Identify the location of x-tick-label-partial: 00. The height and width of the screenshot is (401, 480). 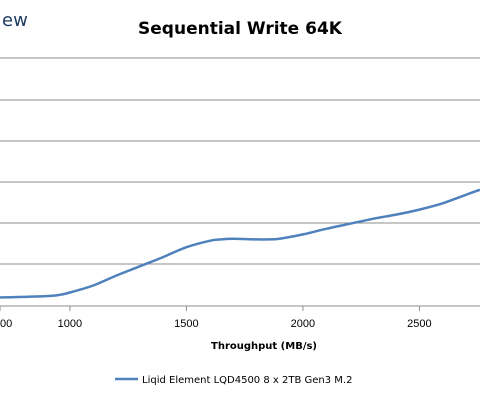
(6, 324).